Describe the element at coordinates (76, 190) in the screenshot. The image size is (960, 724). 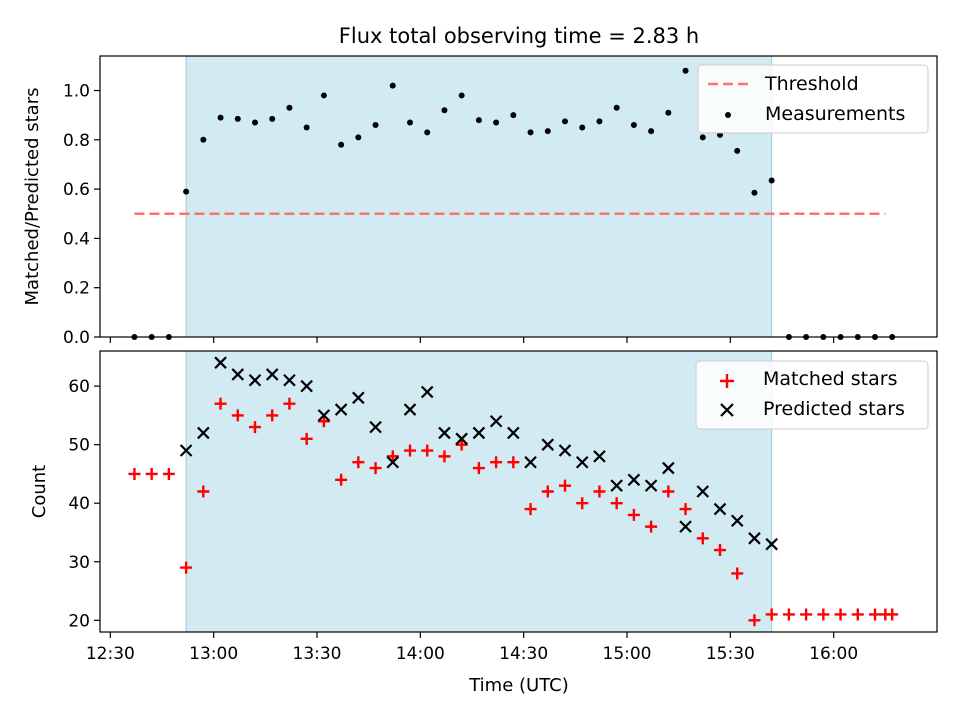
I see `top-y-tick-label: 0.6` at that location.